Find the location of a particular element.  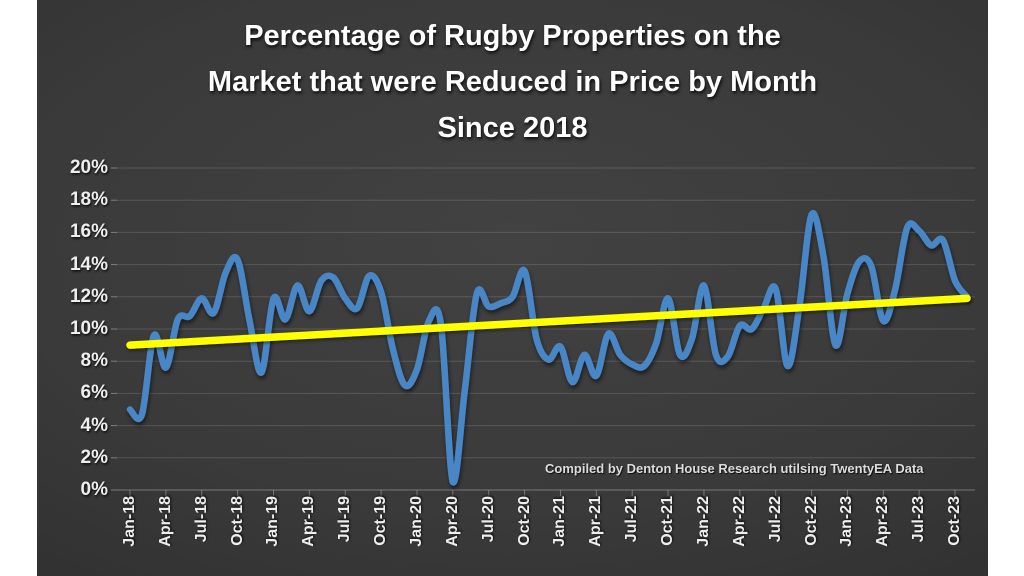

y-axis-label: 6% is located at coordinates (94, 393).